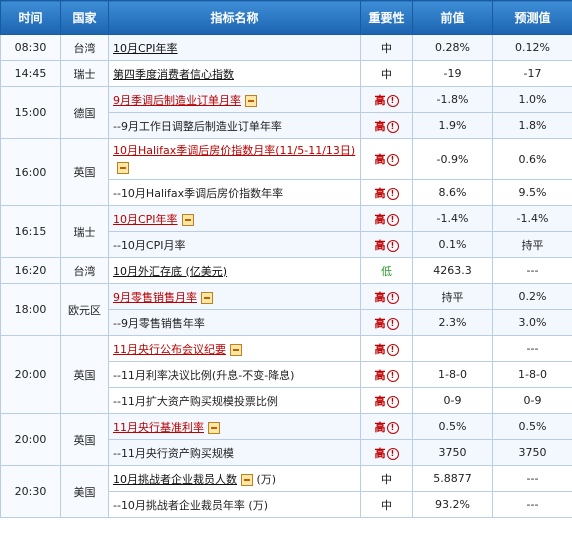  Describe the element at coordinates (234, 374) in the screenshot. I see `indicator-cell: --11月利率决议比例(升息-不变-降息)` at that location.